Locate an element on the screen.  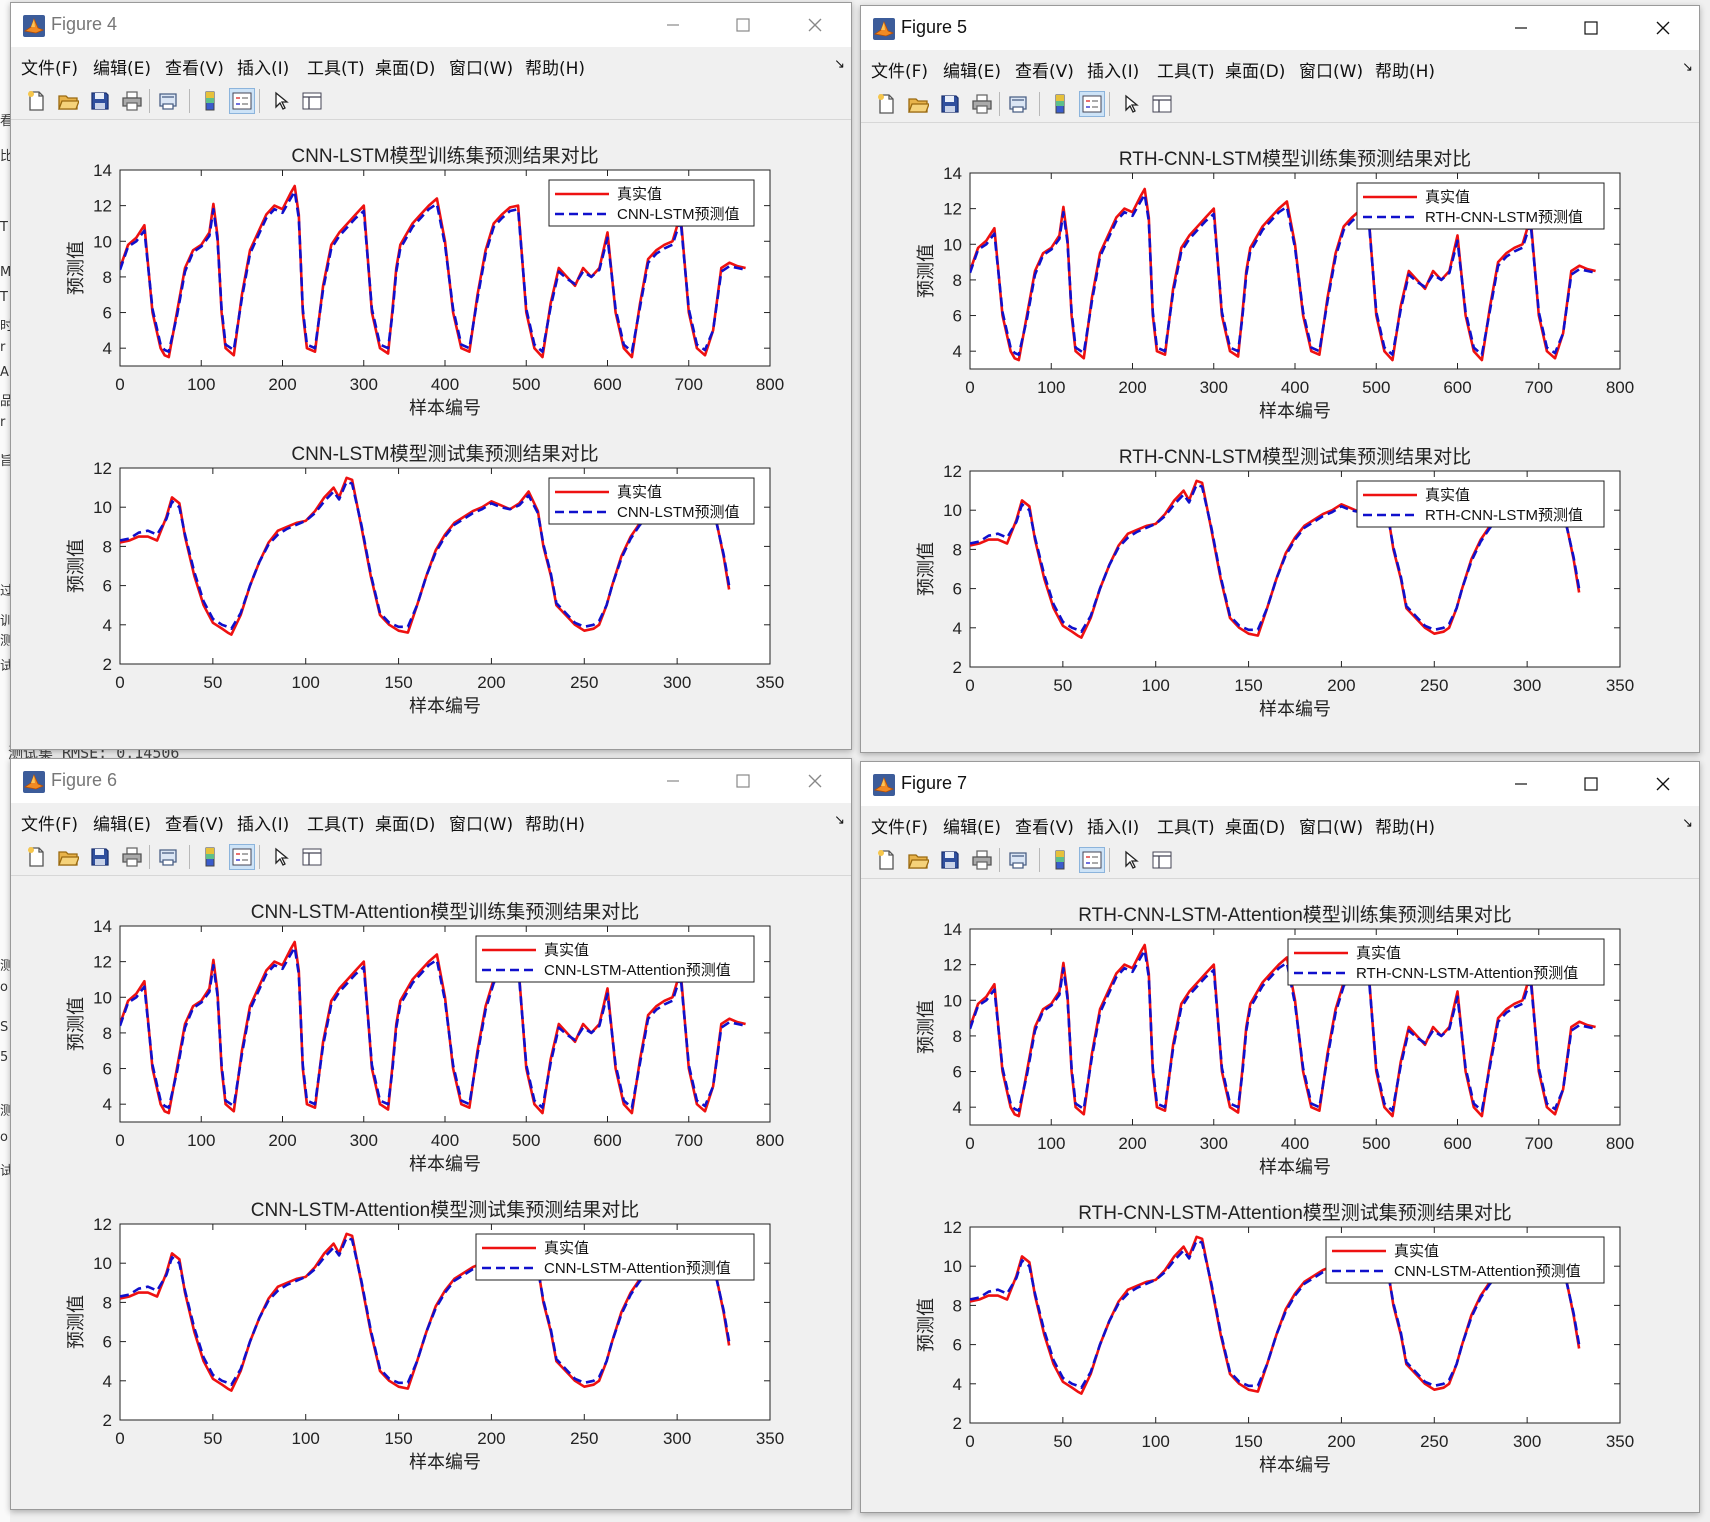
title-bar: Figure 6 is located at coordinates (431, 781).